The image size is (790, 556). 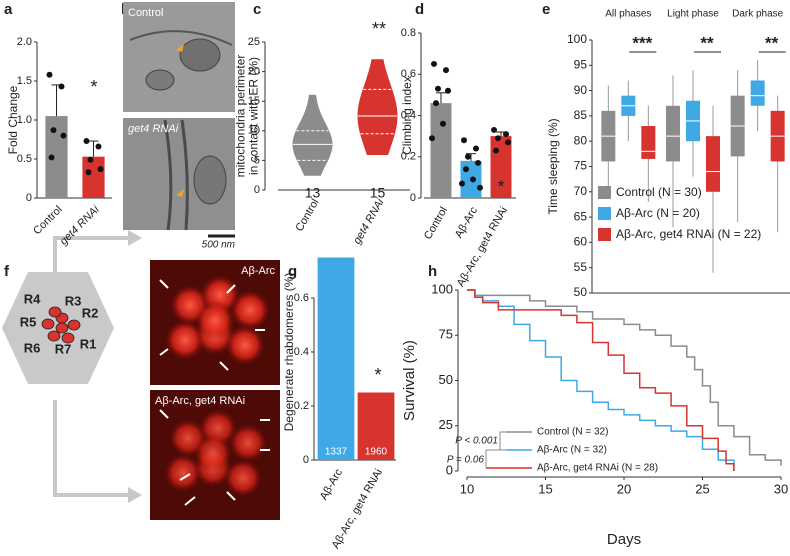 What do you see at coordinates (254, 101) in the screenshot?
I see `y-tick-label: 15` at bounding box center [254, 101].